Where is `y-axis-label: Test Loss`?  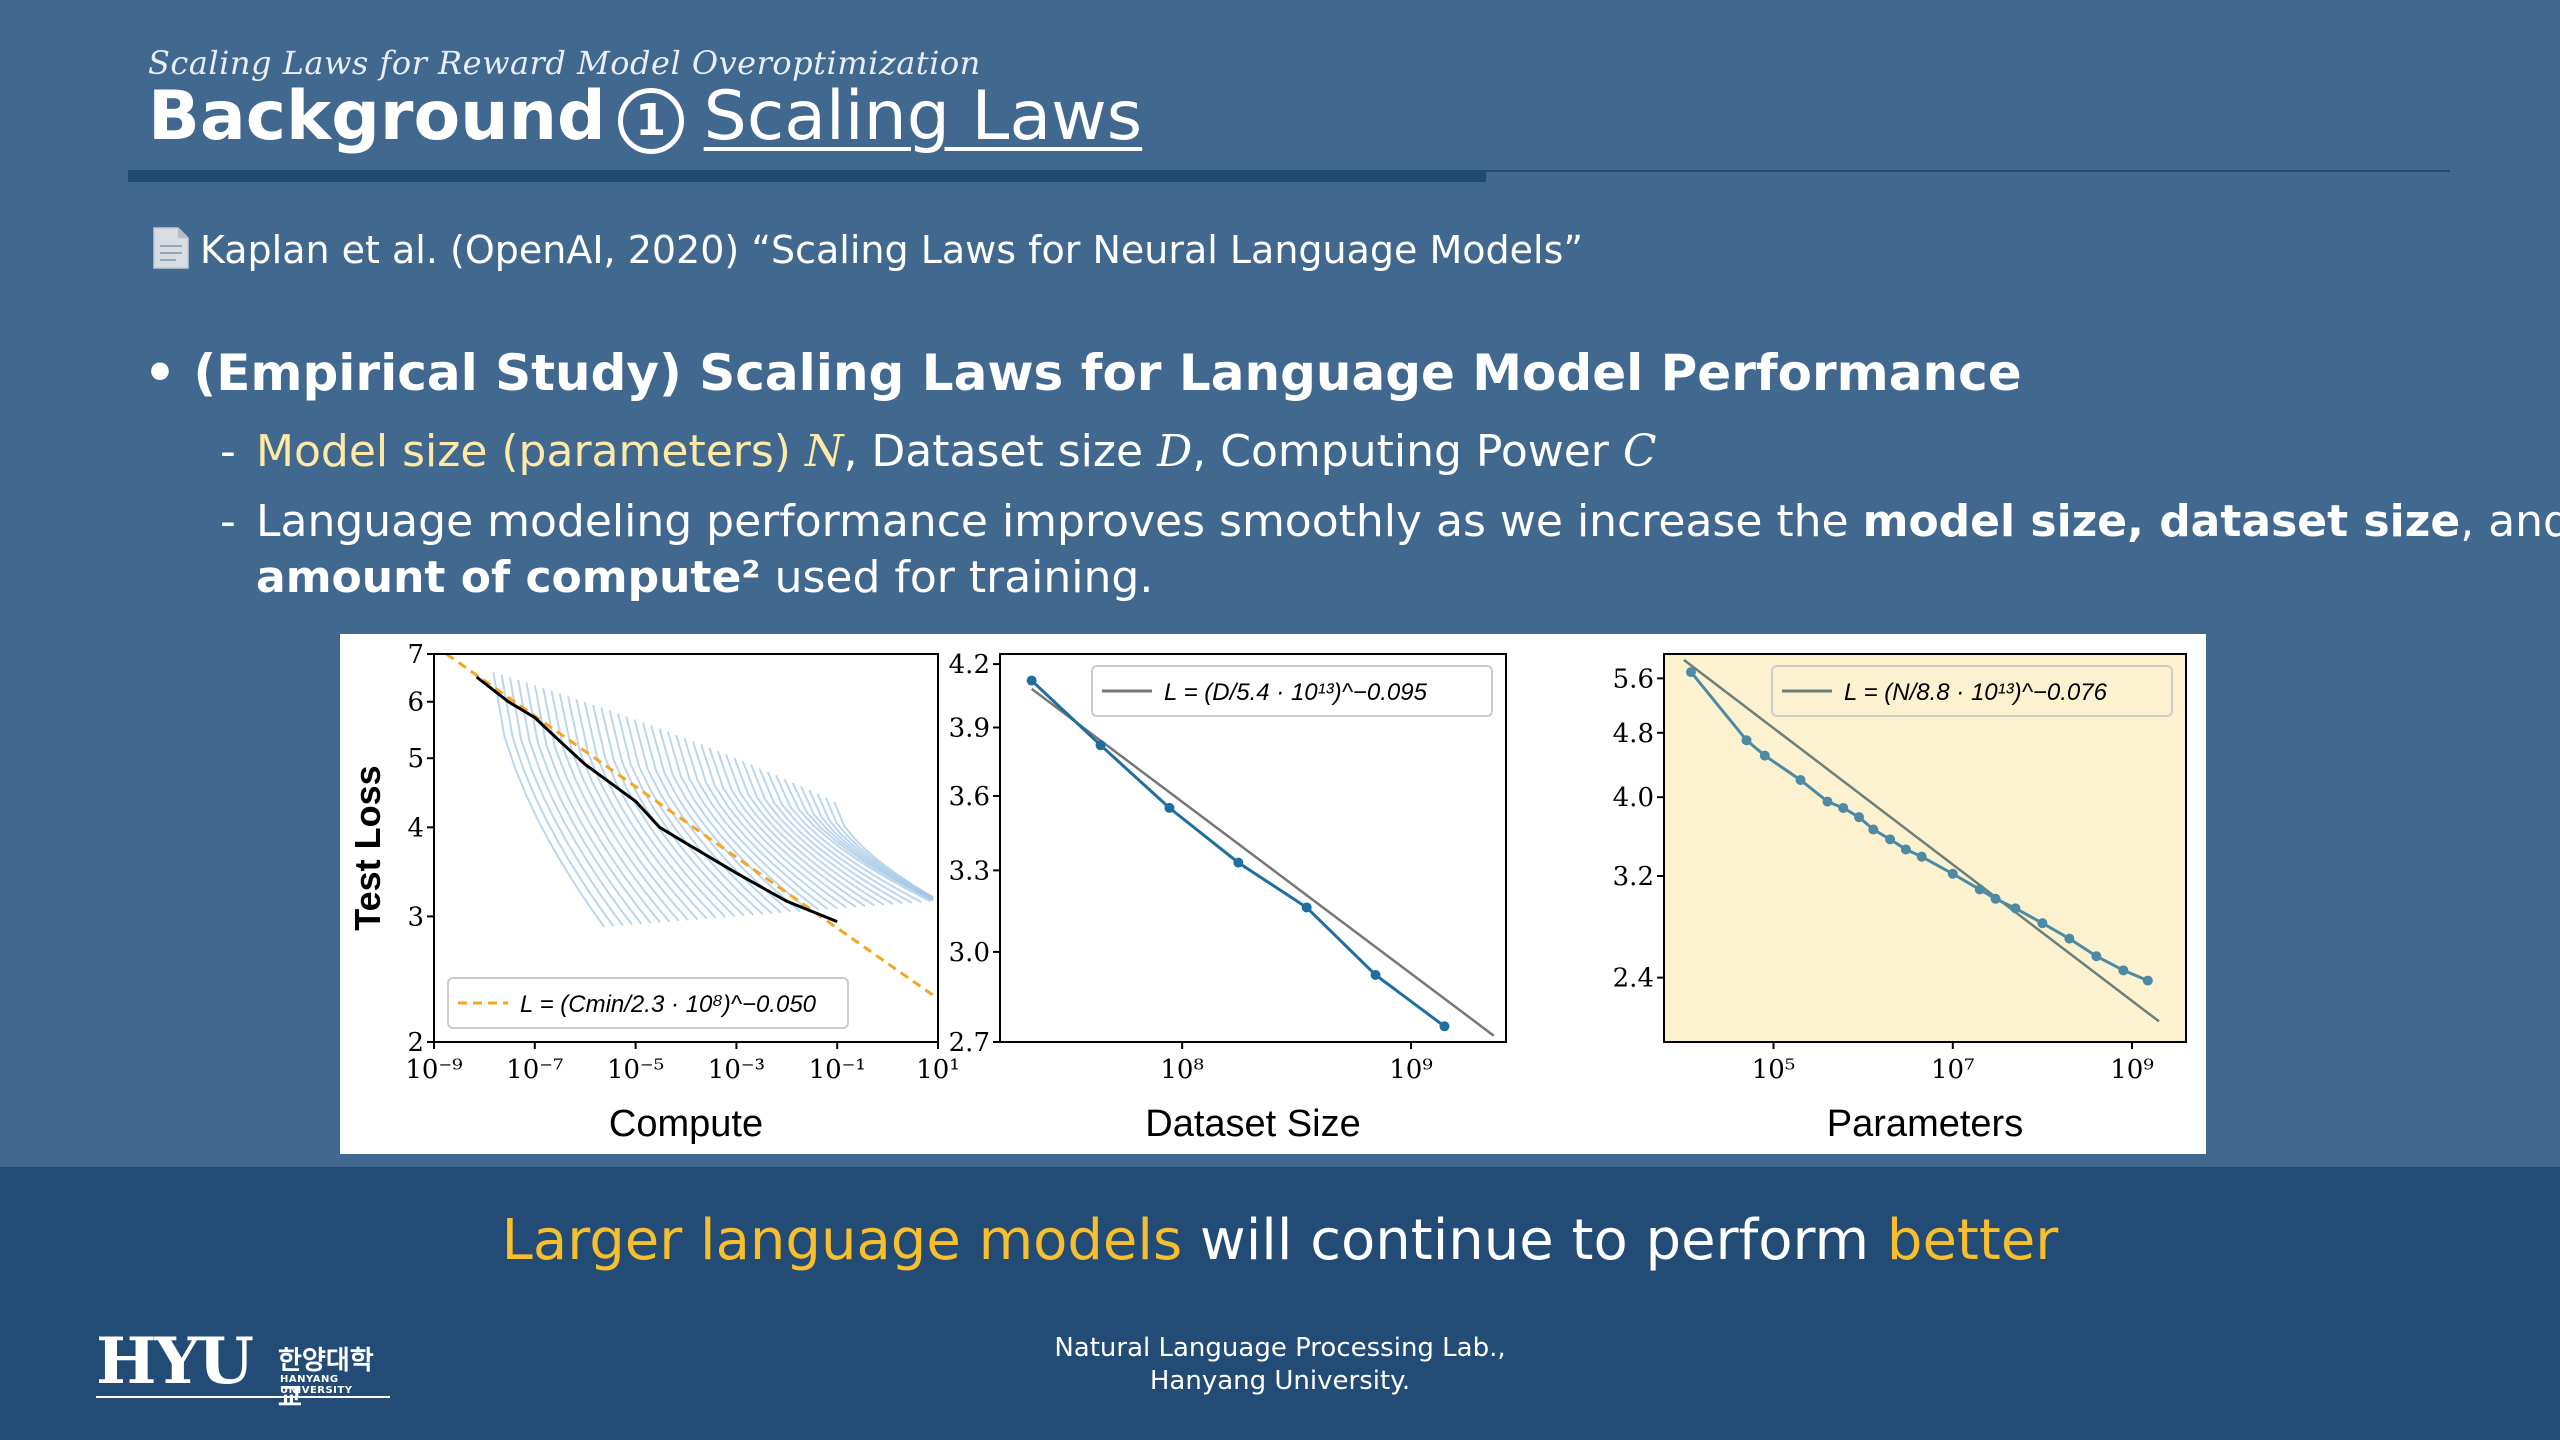
y-axis-label: Test Loss is located at coordinates (367, 847).